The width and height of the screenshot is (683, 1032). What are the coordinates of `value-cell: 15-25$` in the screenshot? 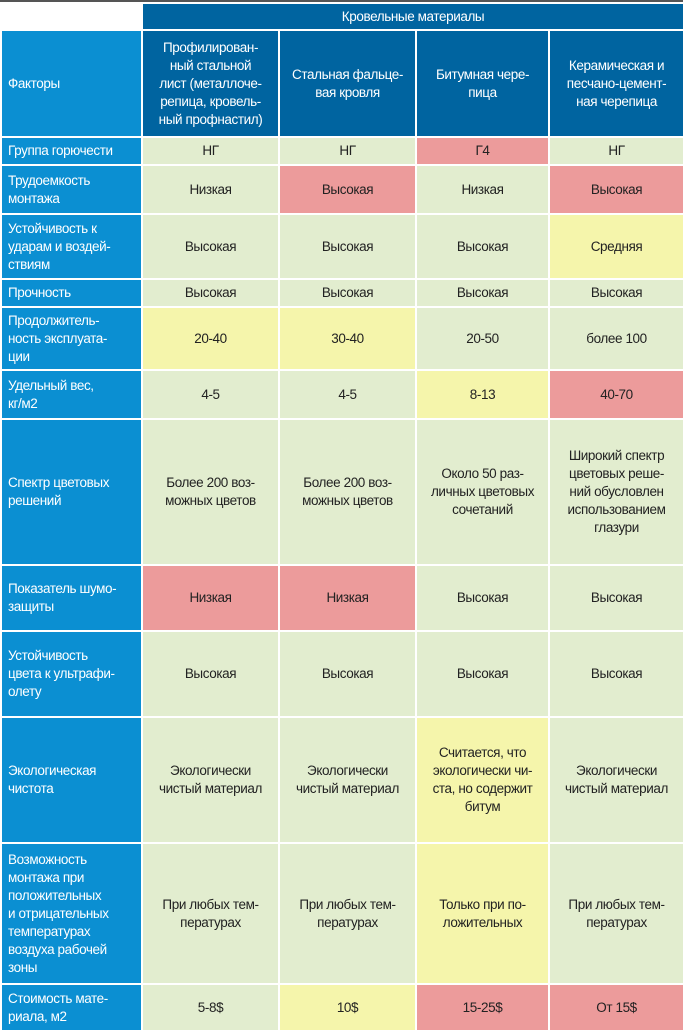 It's located at (482, 1007).